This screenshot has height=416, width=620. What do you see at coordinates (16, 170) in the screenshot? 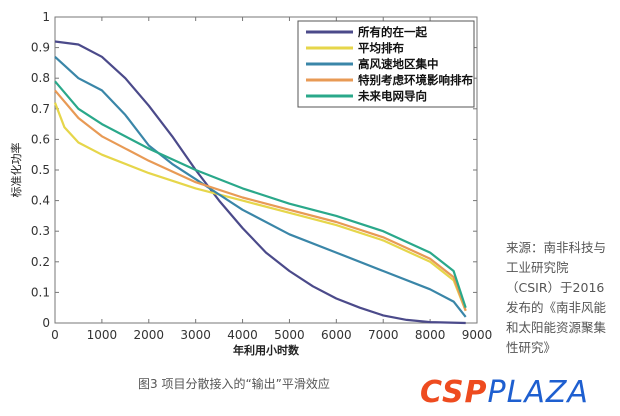
I see `y-axis-label: 标准化功率` at bounding box center [16, 170].